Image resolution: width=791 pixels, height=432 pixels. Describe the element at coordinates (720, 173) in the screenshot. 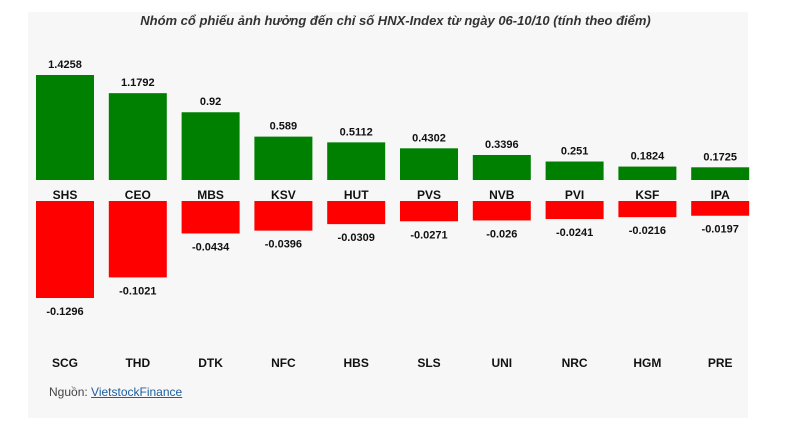

I see `bar-positive-ipa` at that location.